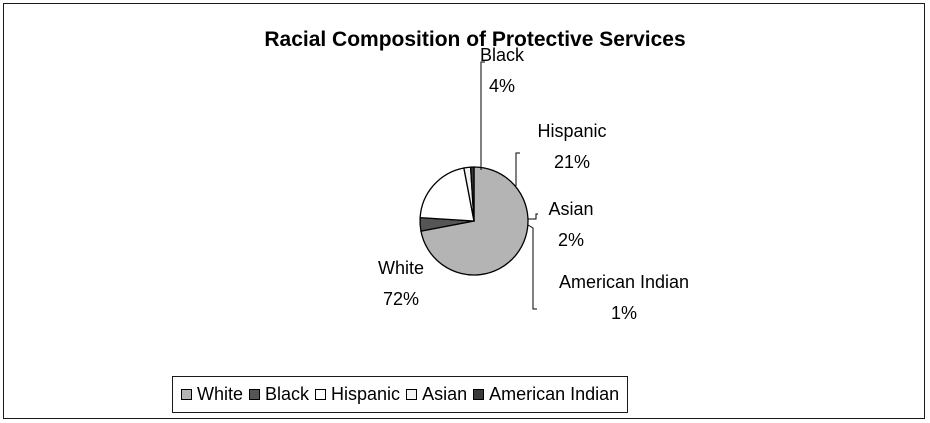  What do you see at coordinates (624, 282) in the screenshot?
I see `data-label-american-indian-name: American Indian` at bounding box center [624, 282].